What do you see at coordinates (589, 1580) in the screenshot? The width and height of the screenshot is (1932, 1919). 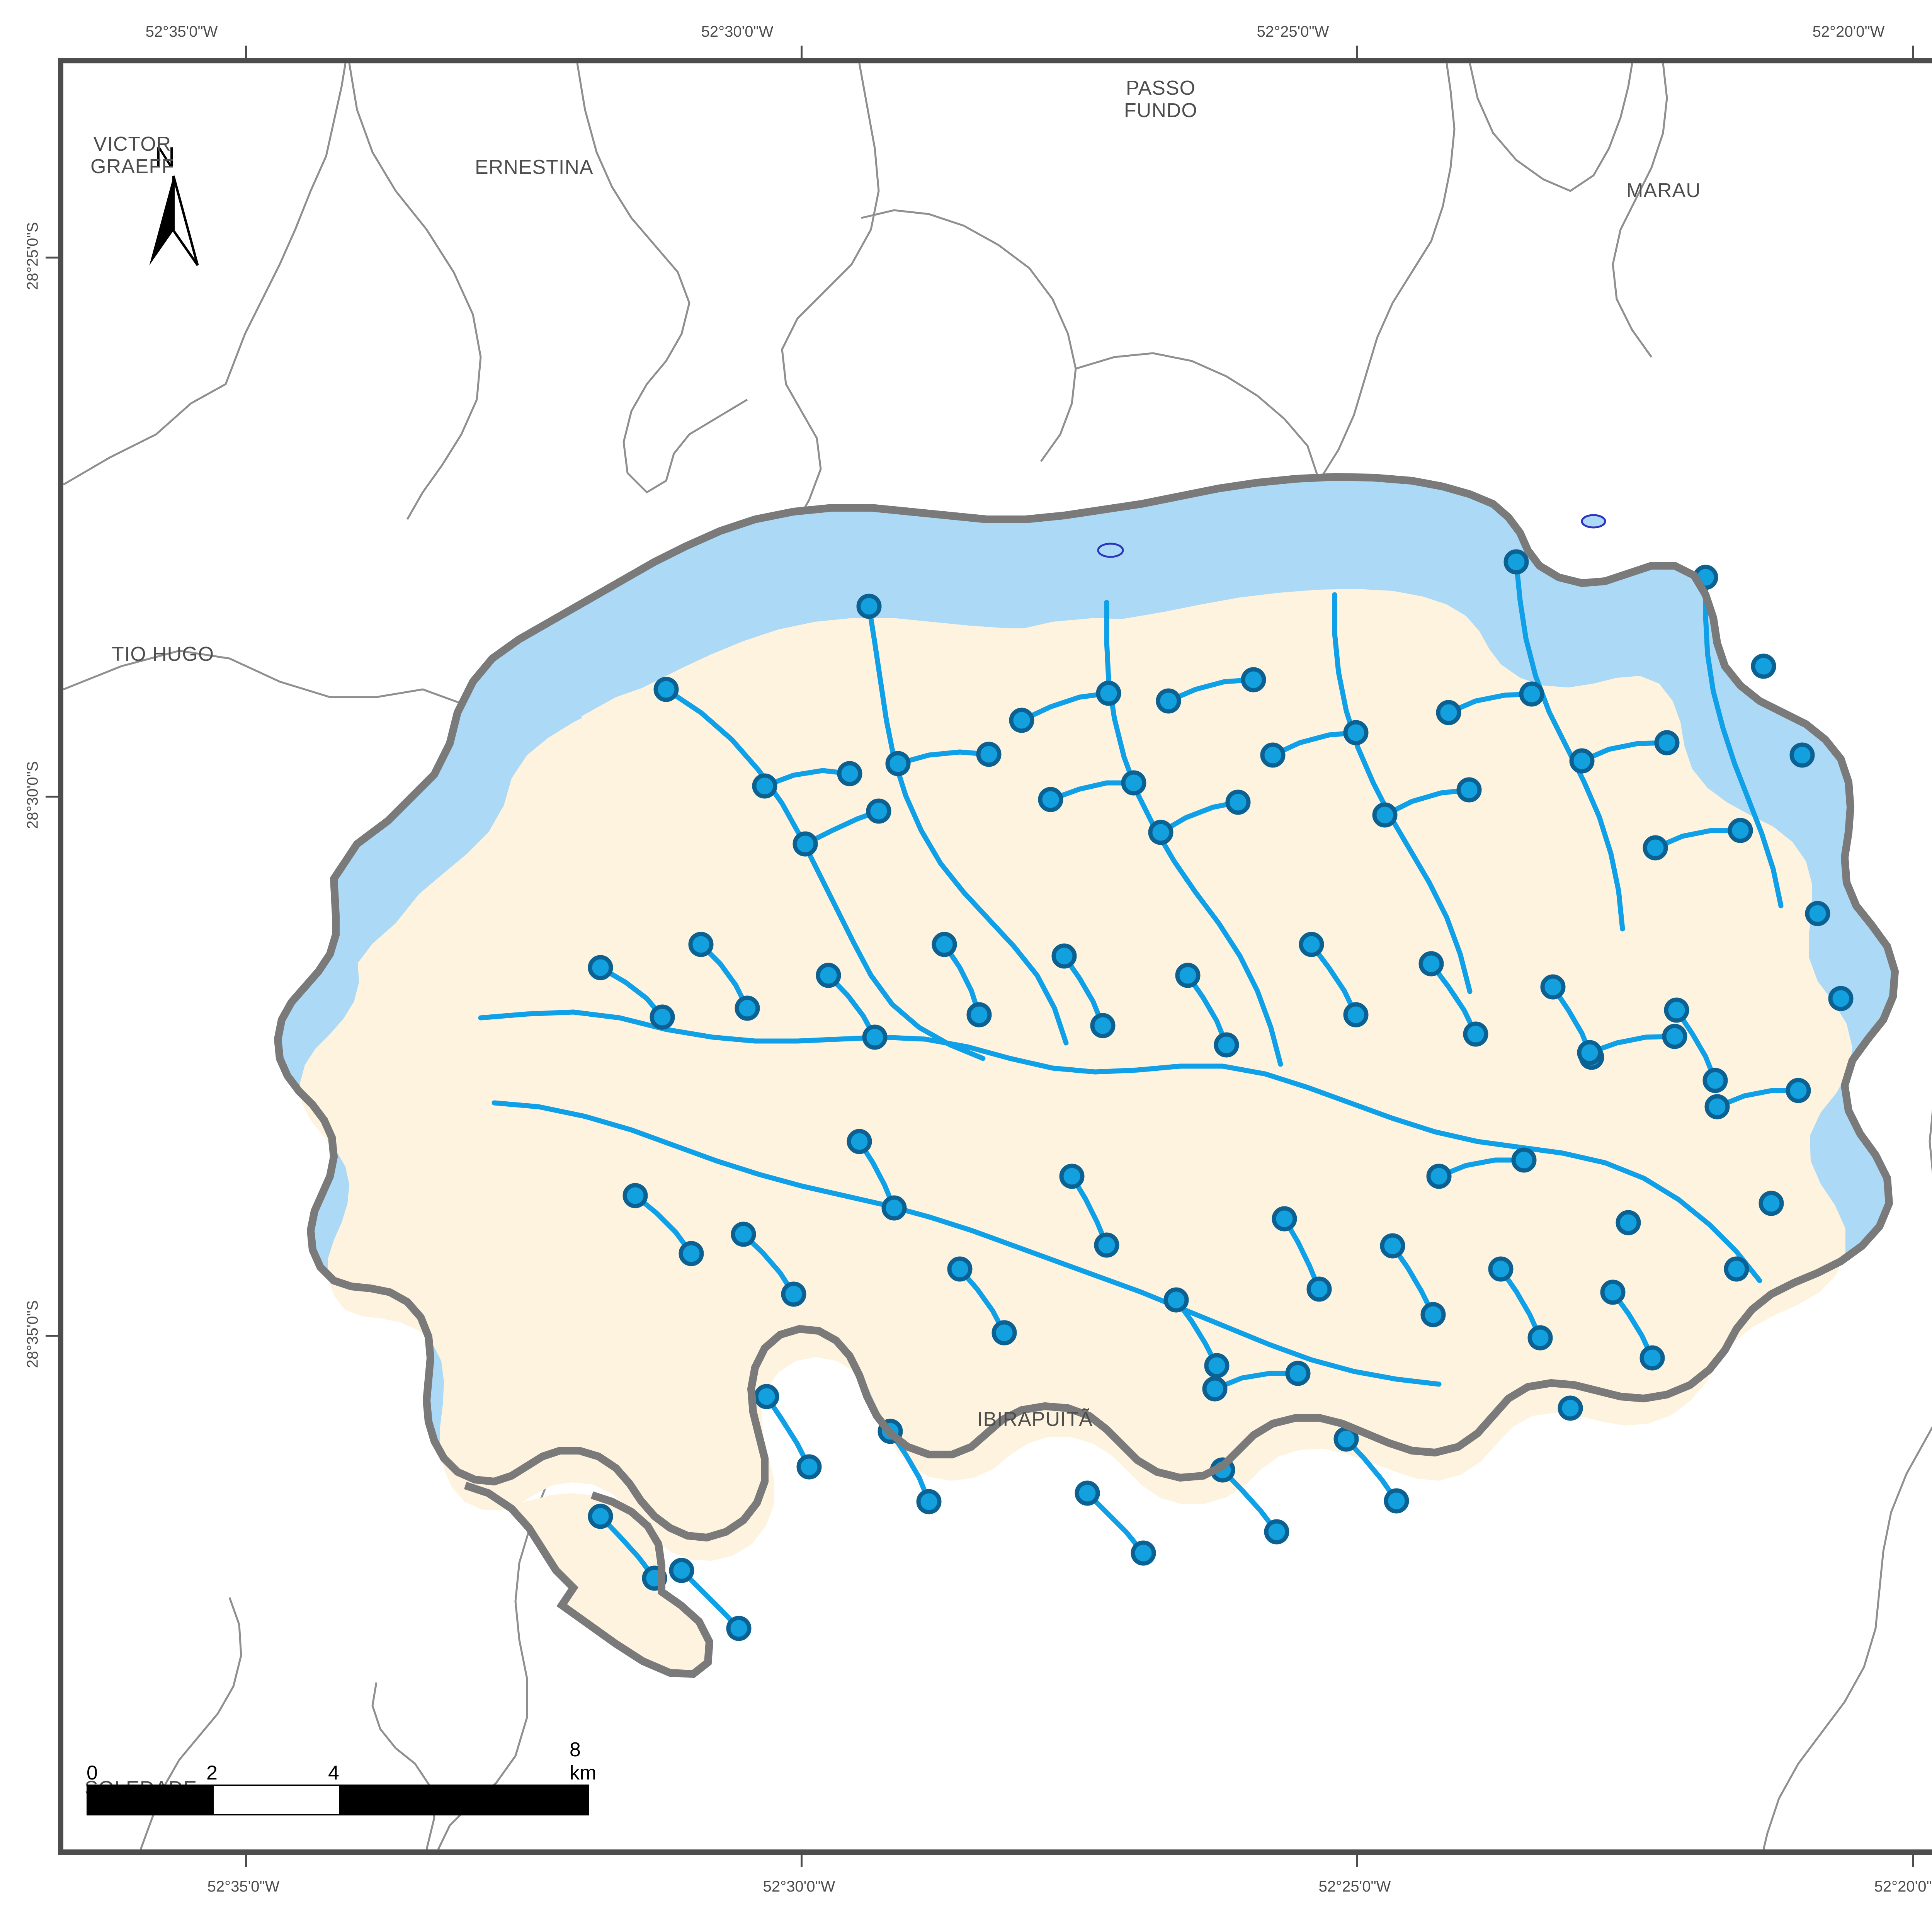 I see `municipal-boundary-tail` at bounding box center [589, 1580].